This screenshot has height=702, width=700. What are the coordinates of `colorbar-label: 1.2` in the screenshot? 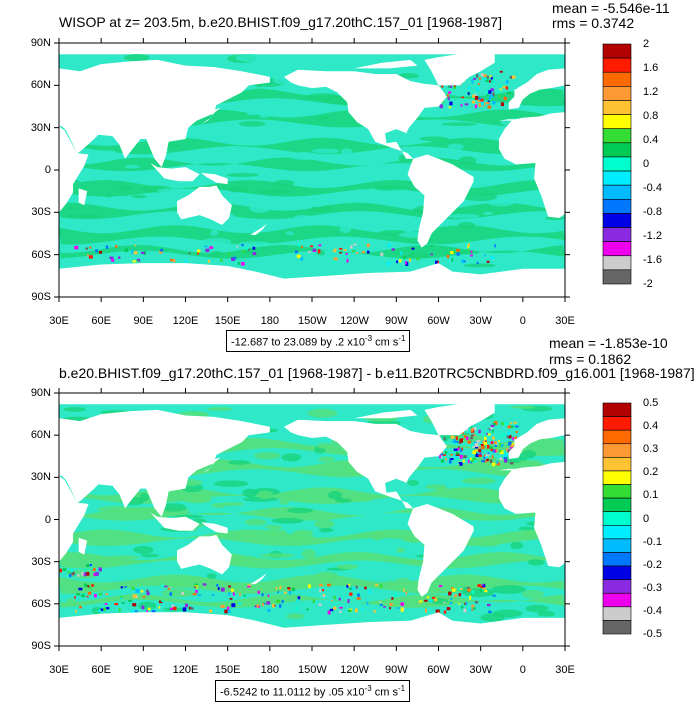 It's located at (651, 92).